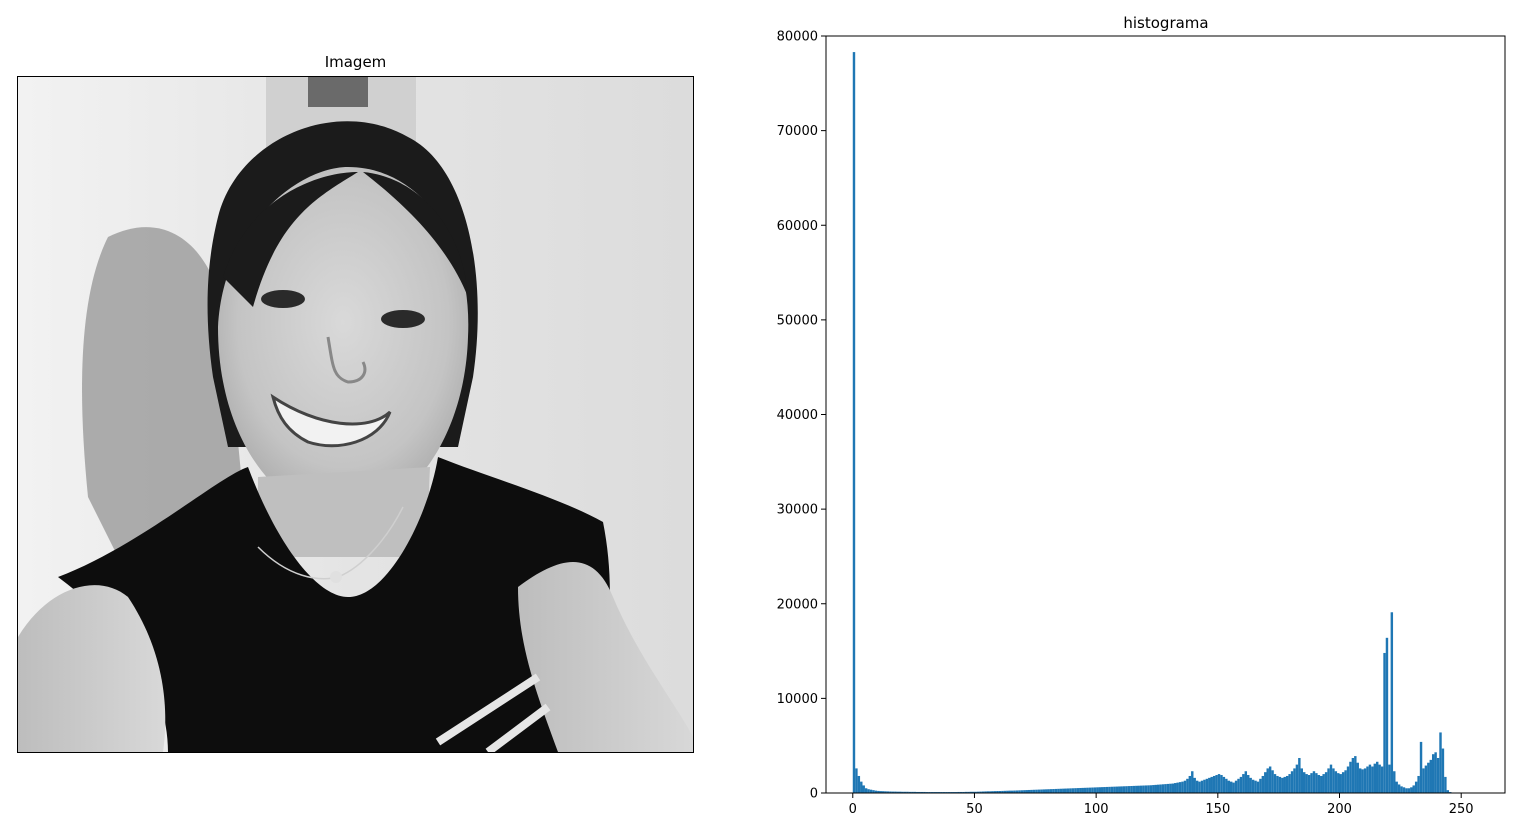 The image size is (1520, 834). What do you see at coordinates (1461, 809) in the screenshot?
I see `x-tick-label: 250` at bounding box center [1461, 809].